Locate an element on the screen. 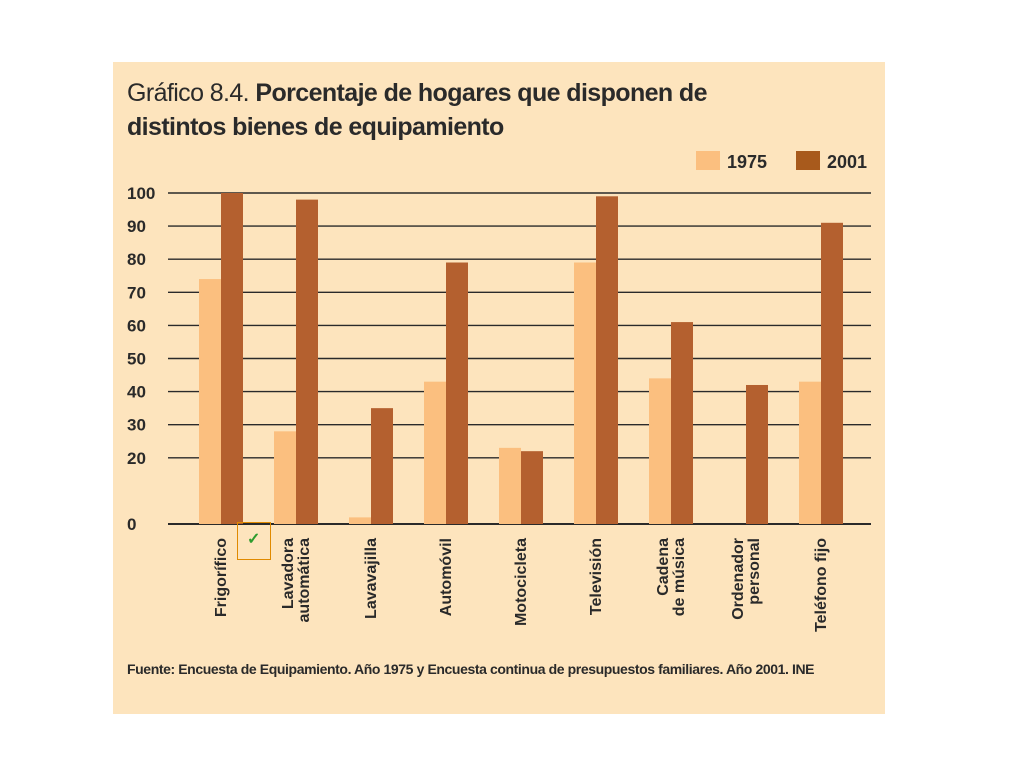  chart-title-continuation: distintos bienes de equipamiento is located at coordinates (315, 127).